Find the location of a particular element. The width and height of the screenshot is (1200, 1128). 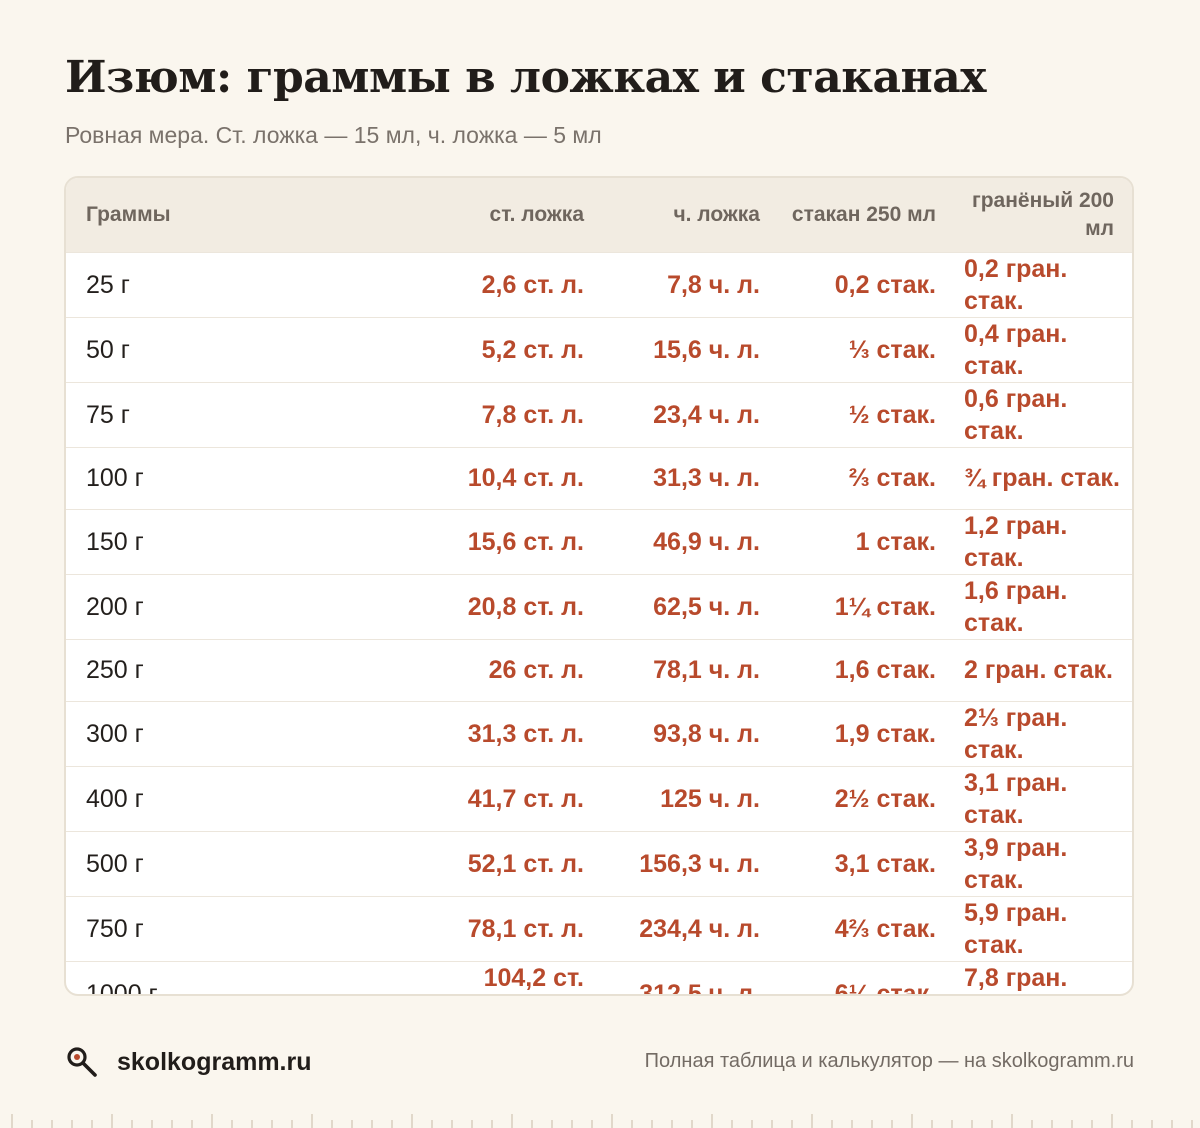

grams-cell: 400 г is located at coordinates (115, 798).